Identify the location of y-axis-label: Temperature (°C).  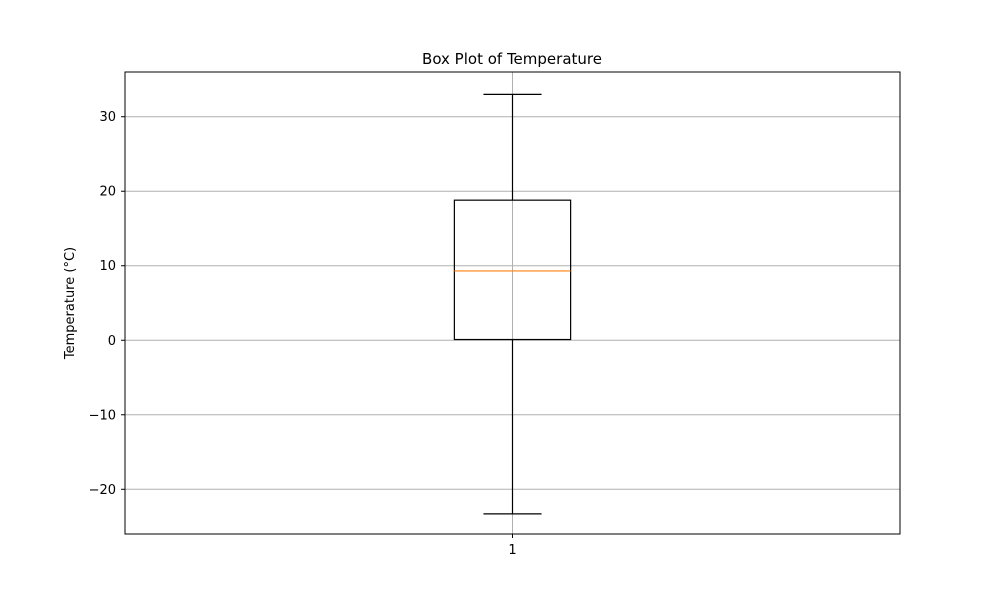
(70, 303).